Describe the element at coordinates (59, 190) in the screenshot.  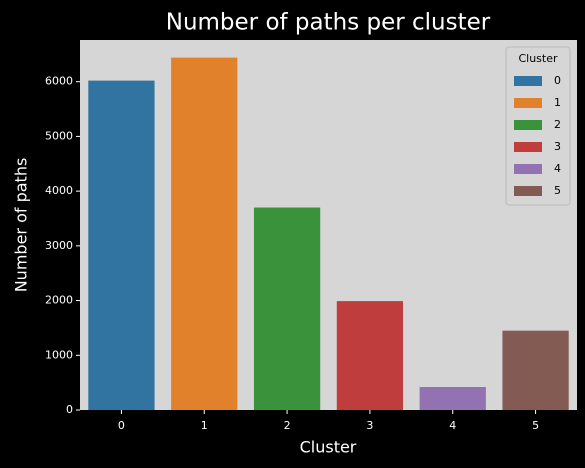
I see `y-tick-label: 4000` at that location.